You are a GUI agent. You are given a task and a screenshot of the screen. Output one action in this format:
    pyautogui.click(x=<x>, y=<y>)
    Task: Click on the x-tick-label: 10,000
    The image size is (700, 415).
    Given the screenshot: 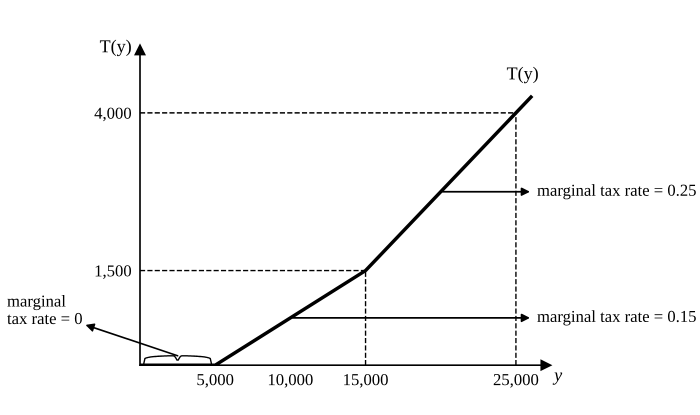 What is the action you would take?
    pyautogui.click(x=290, y=381)
    